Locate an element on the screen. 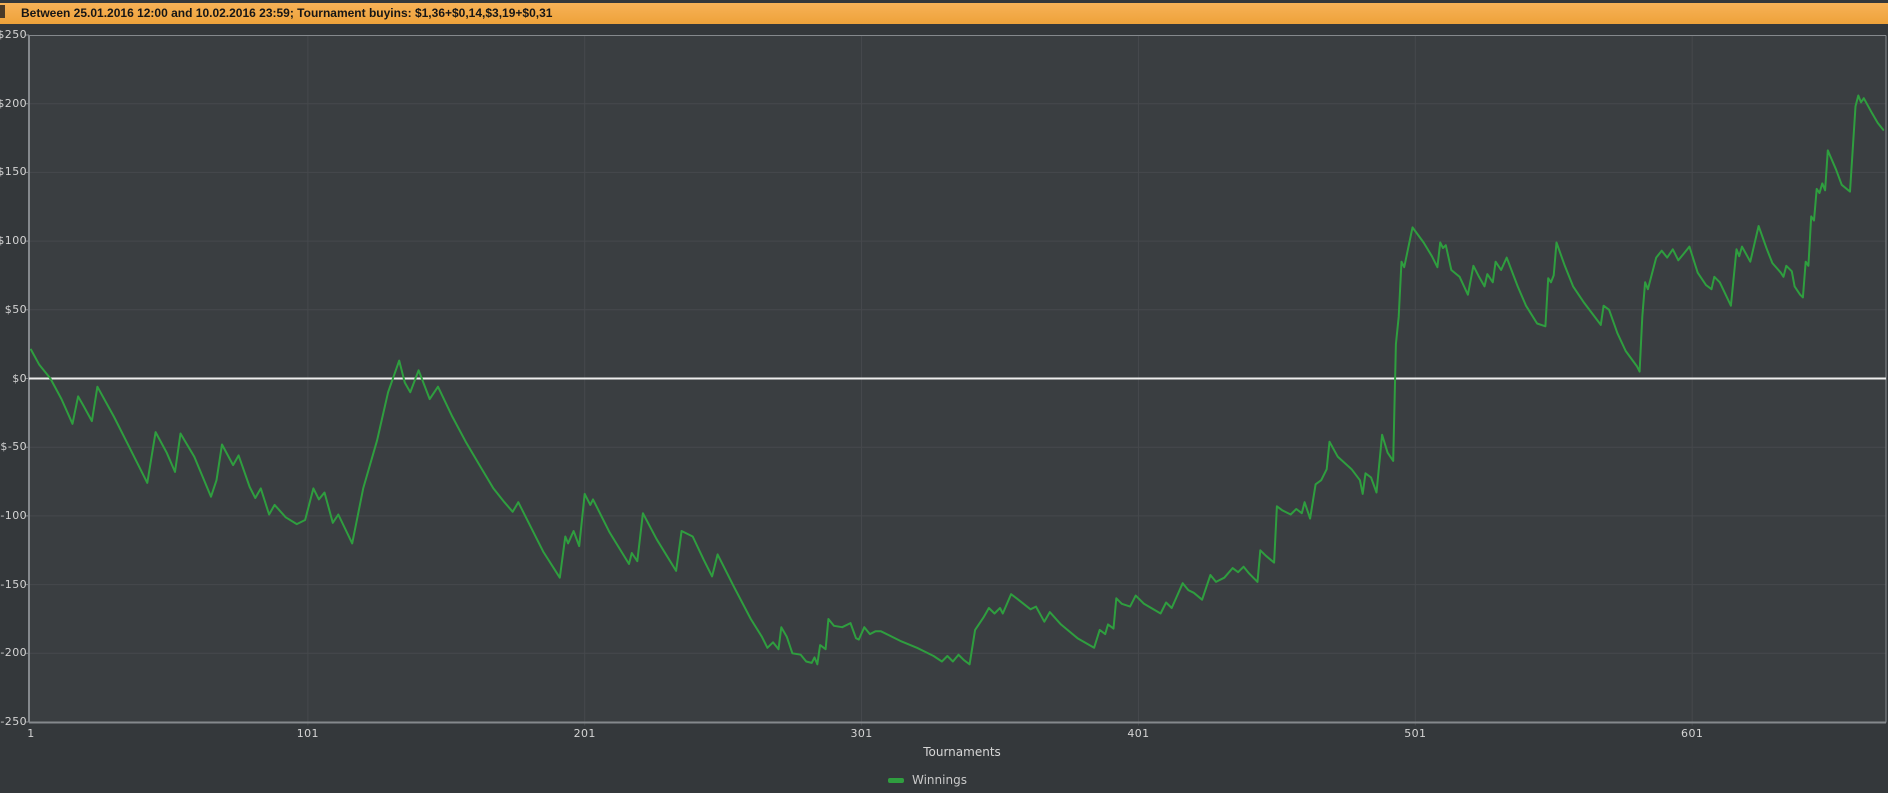 The image size is (1888, 793). y-axis-label: $100 is located at coordinates (13, 241).